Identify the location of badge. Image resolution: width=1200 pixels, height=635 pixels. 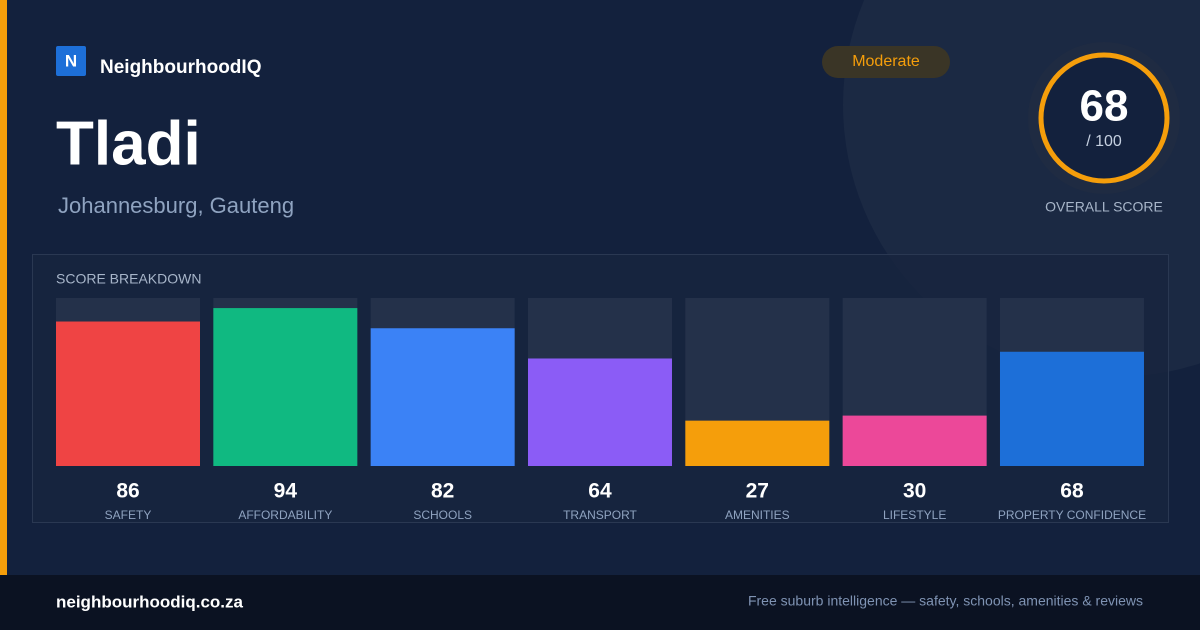
(886, 62).